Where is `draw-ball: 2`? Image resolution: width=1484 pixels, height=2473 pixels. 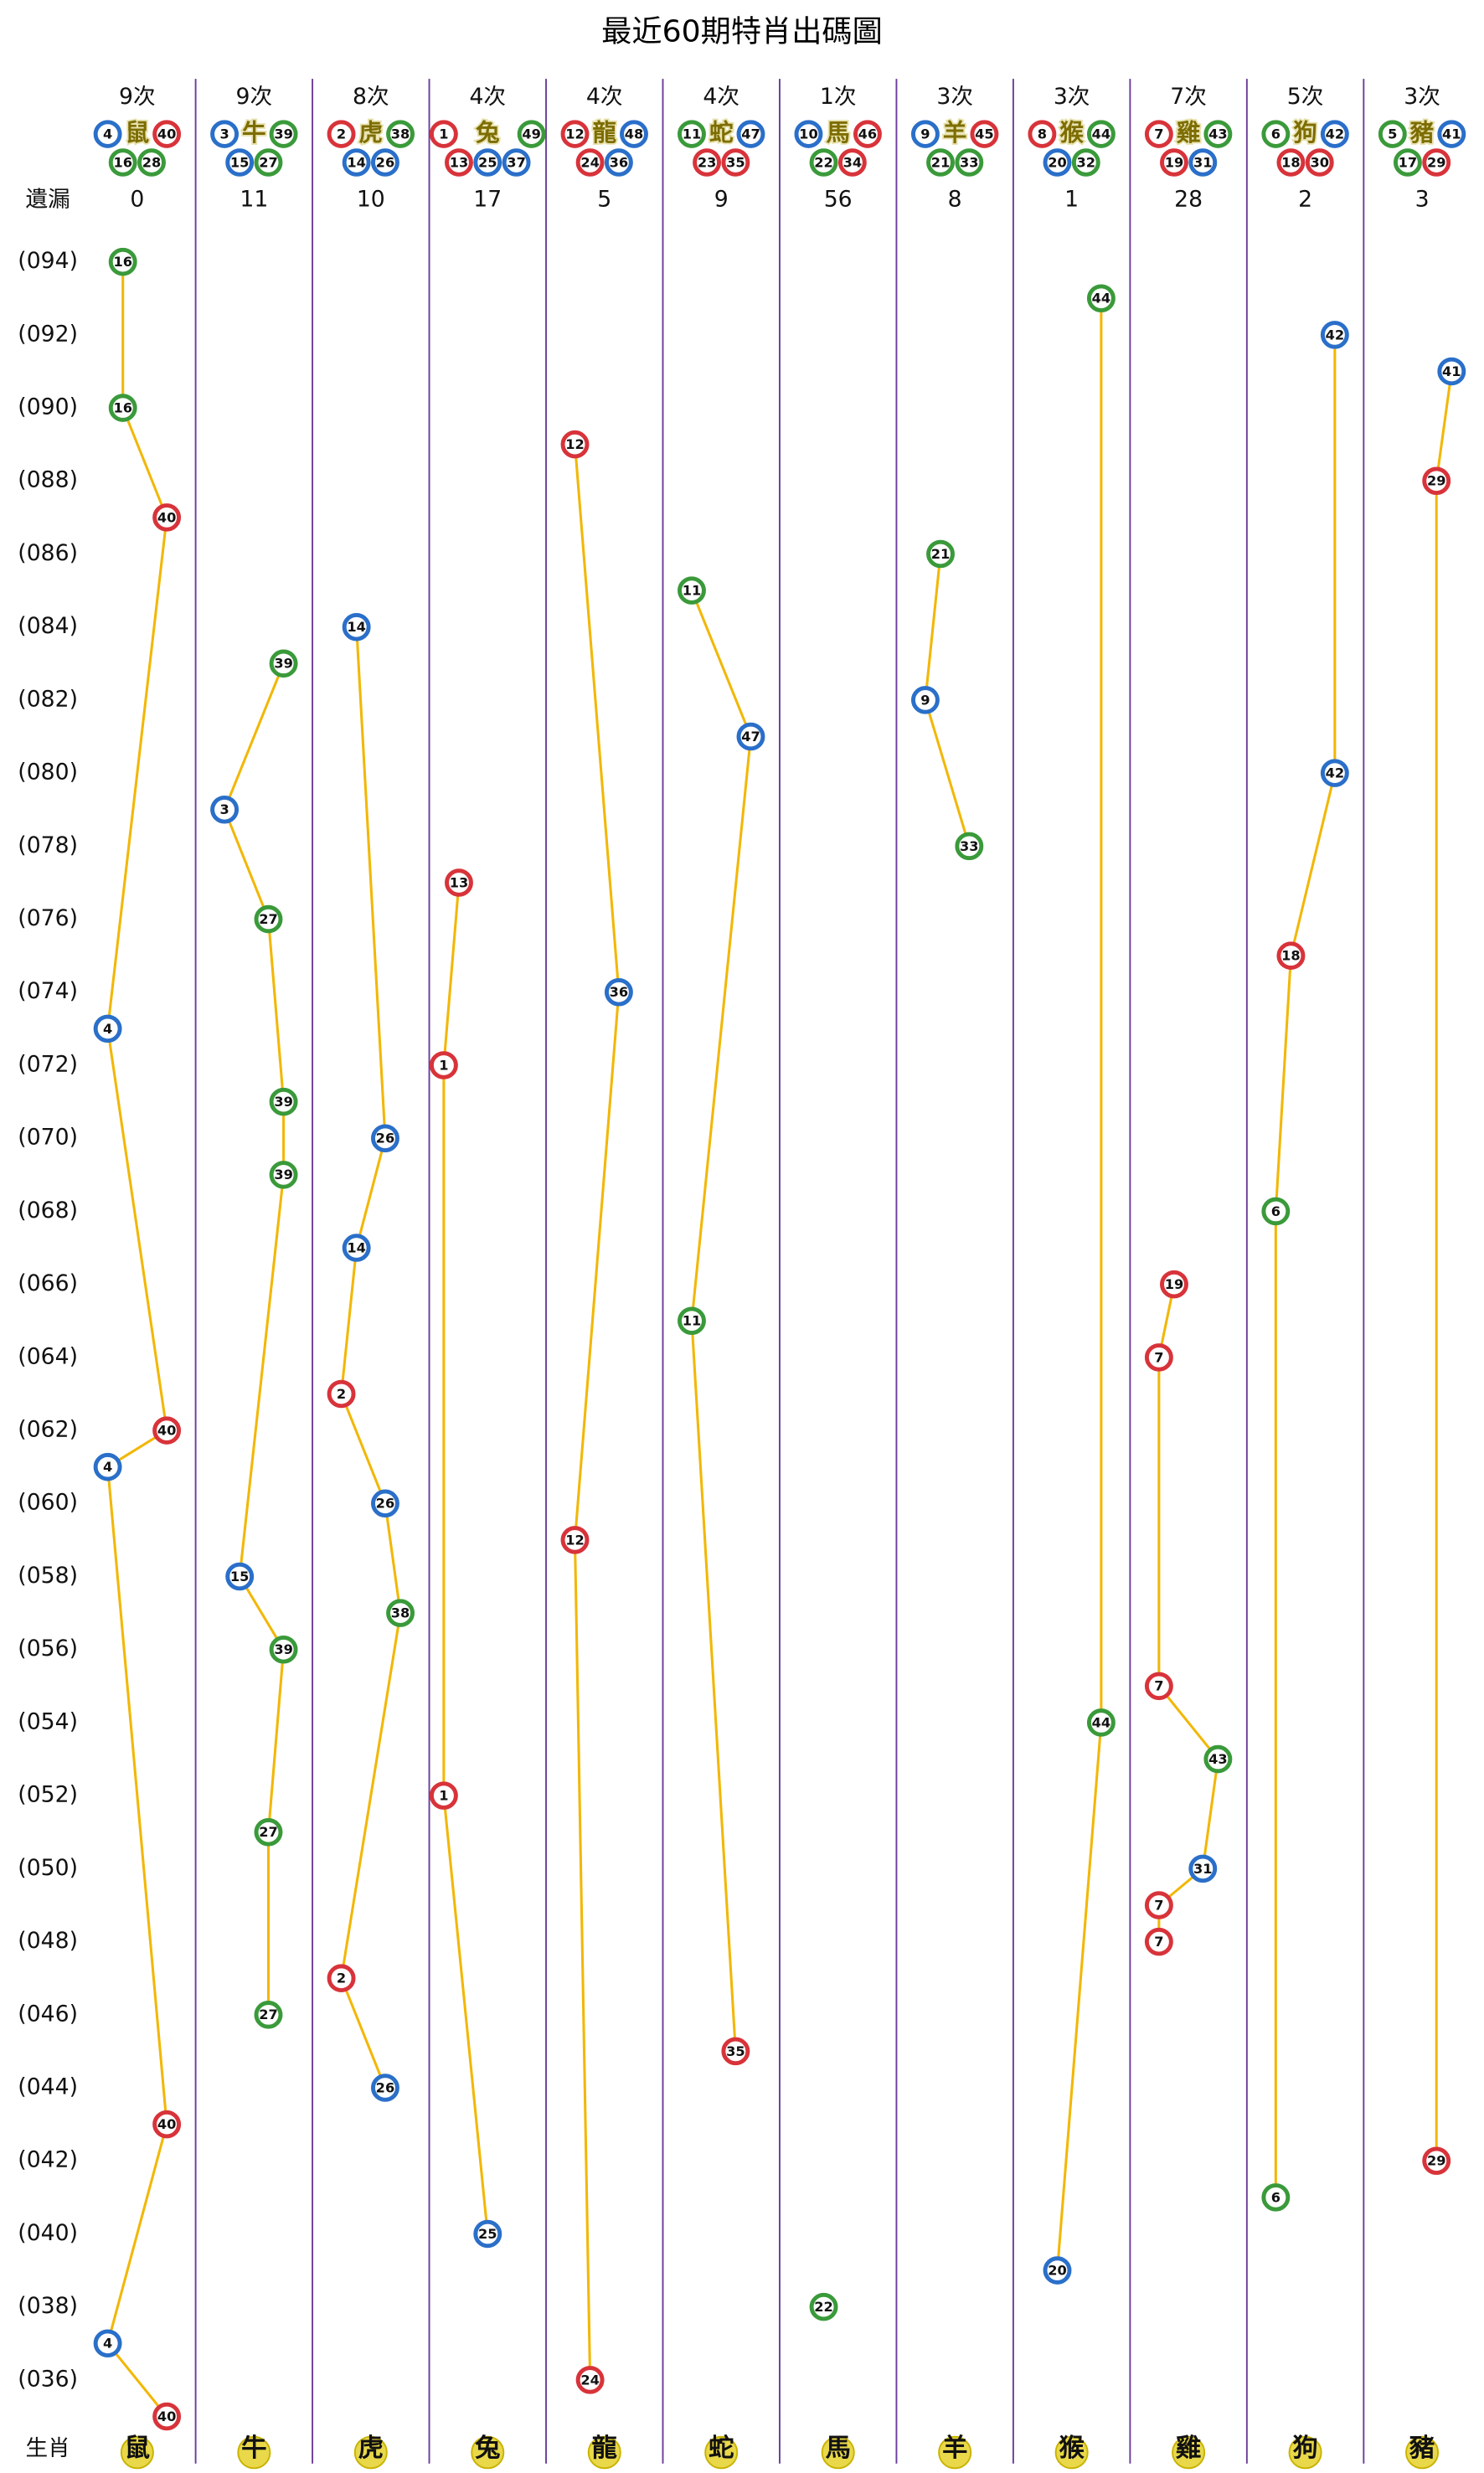
draw-ball: 2 is located at coordinates (341, 1978).